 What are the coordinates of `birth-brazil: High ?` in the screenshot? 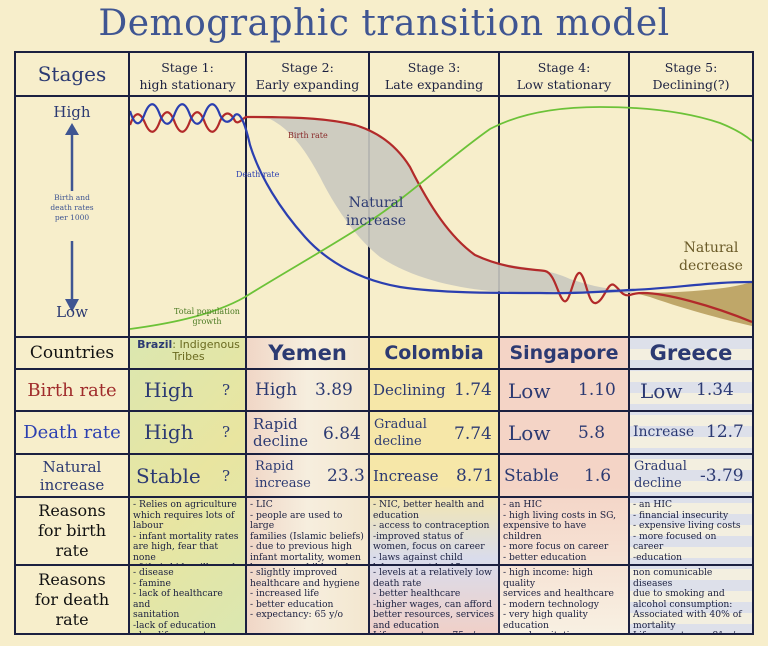 It's located at (187, 390).